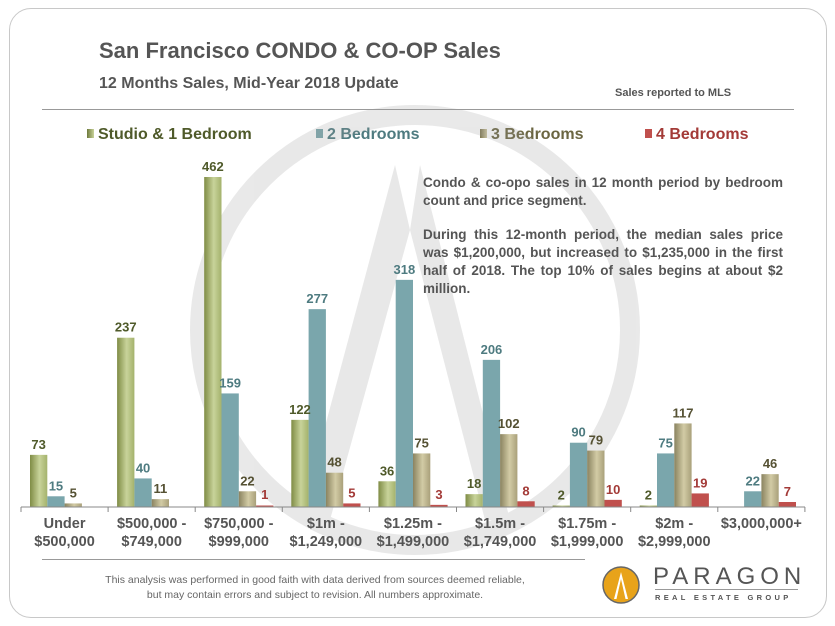 The height and width of the screenshot is (626, 835). Describe the element at coordinates (492, 349) in the screenshot. I see `data-label-two_bed: 206` at that location.